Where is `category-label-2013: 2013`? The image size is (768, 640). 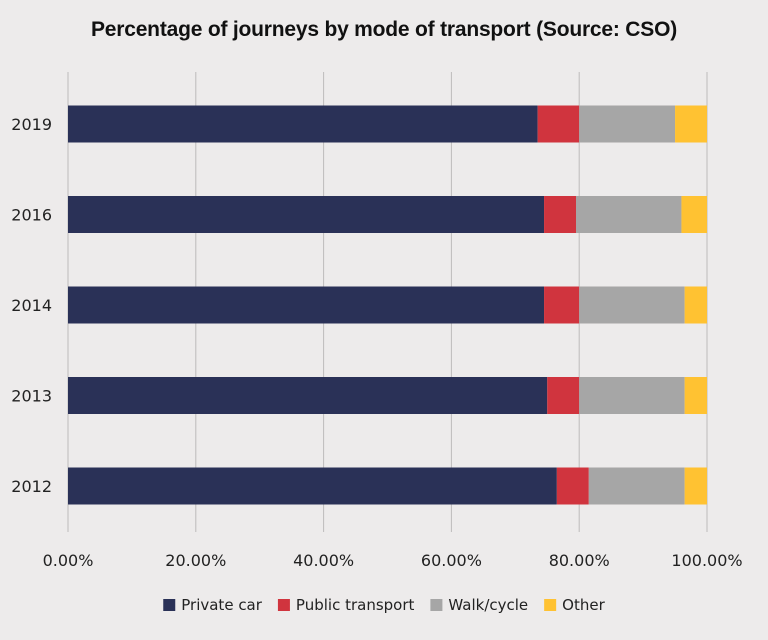
category-label-2013: 2013 is located at coordinates (31, 396).